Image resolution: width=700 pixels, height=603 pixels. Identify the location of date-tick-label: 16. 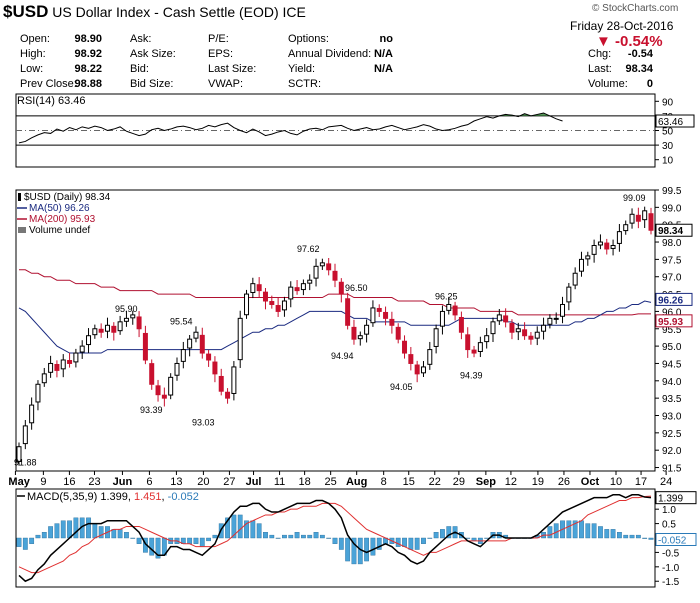
(69, 482).